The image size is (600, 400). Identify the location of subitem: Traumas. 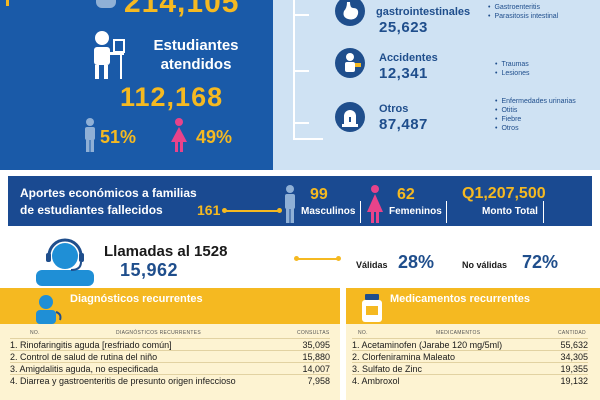
(512, 64).